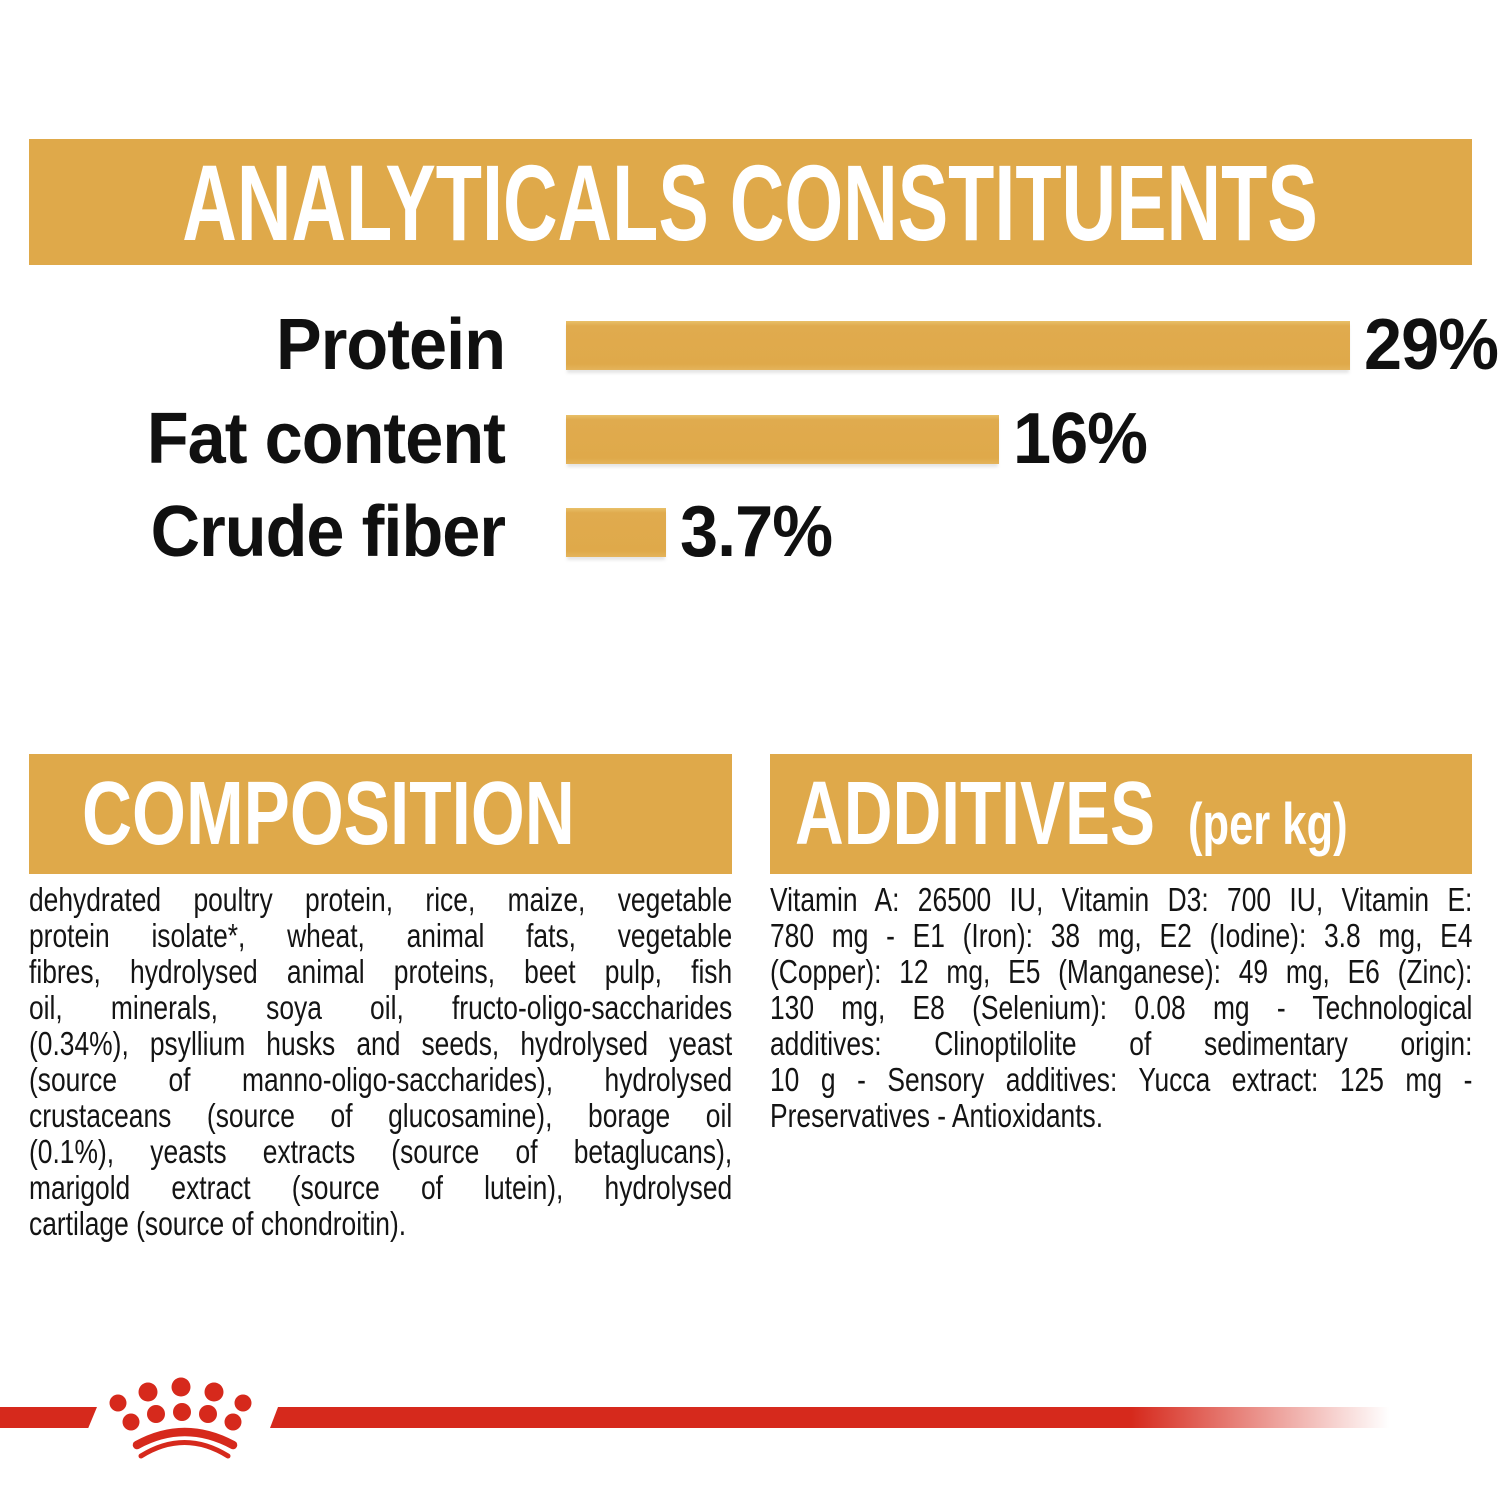 The image size is (1500, 1500). What do you see at coordinates (328, 813) in the screenshot?
I see `composition-title: COMPOSITION` at bounding box center [328, 813].